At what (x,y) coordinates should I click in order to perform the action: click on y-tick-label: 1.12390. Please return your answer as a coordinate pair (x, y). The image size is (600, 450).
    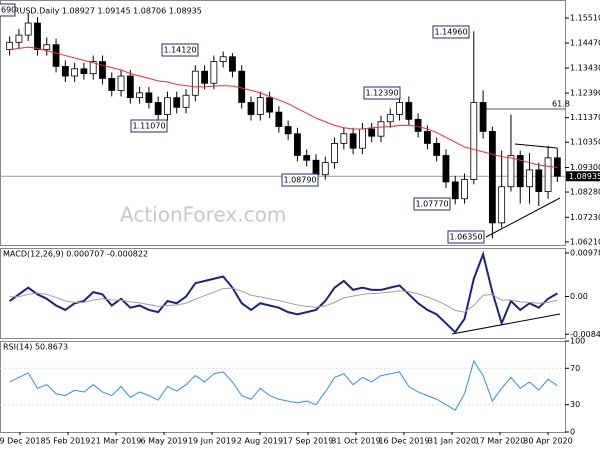
    Looking at the image, I should click on (585, 93).